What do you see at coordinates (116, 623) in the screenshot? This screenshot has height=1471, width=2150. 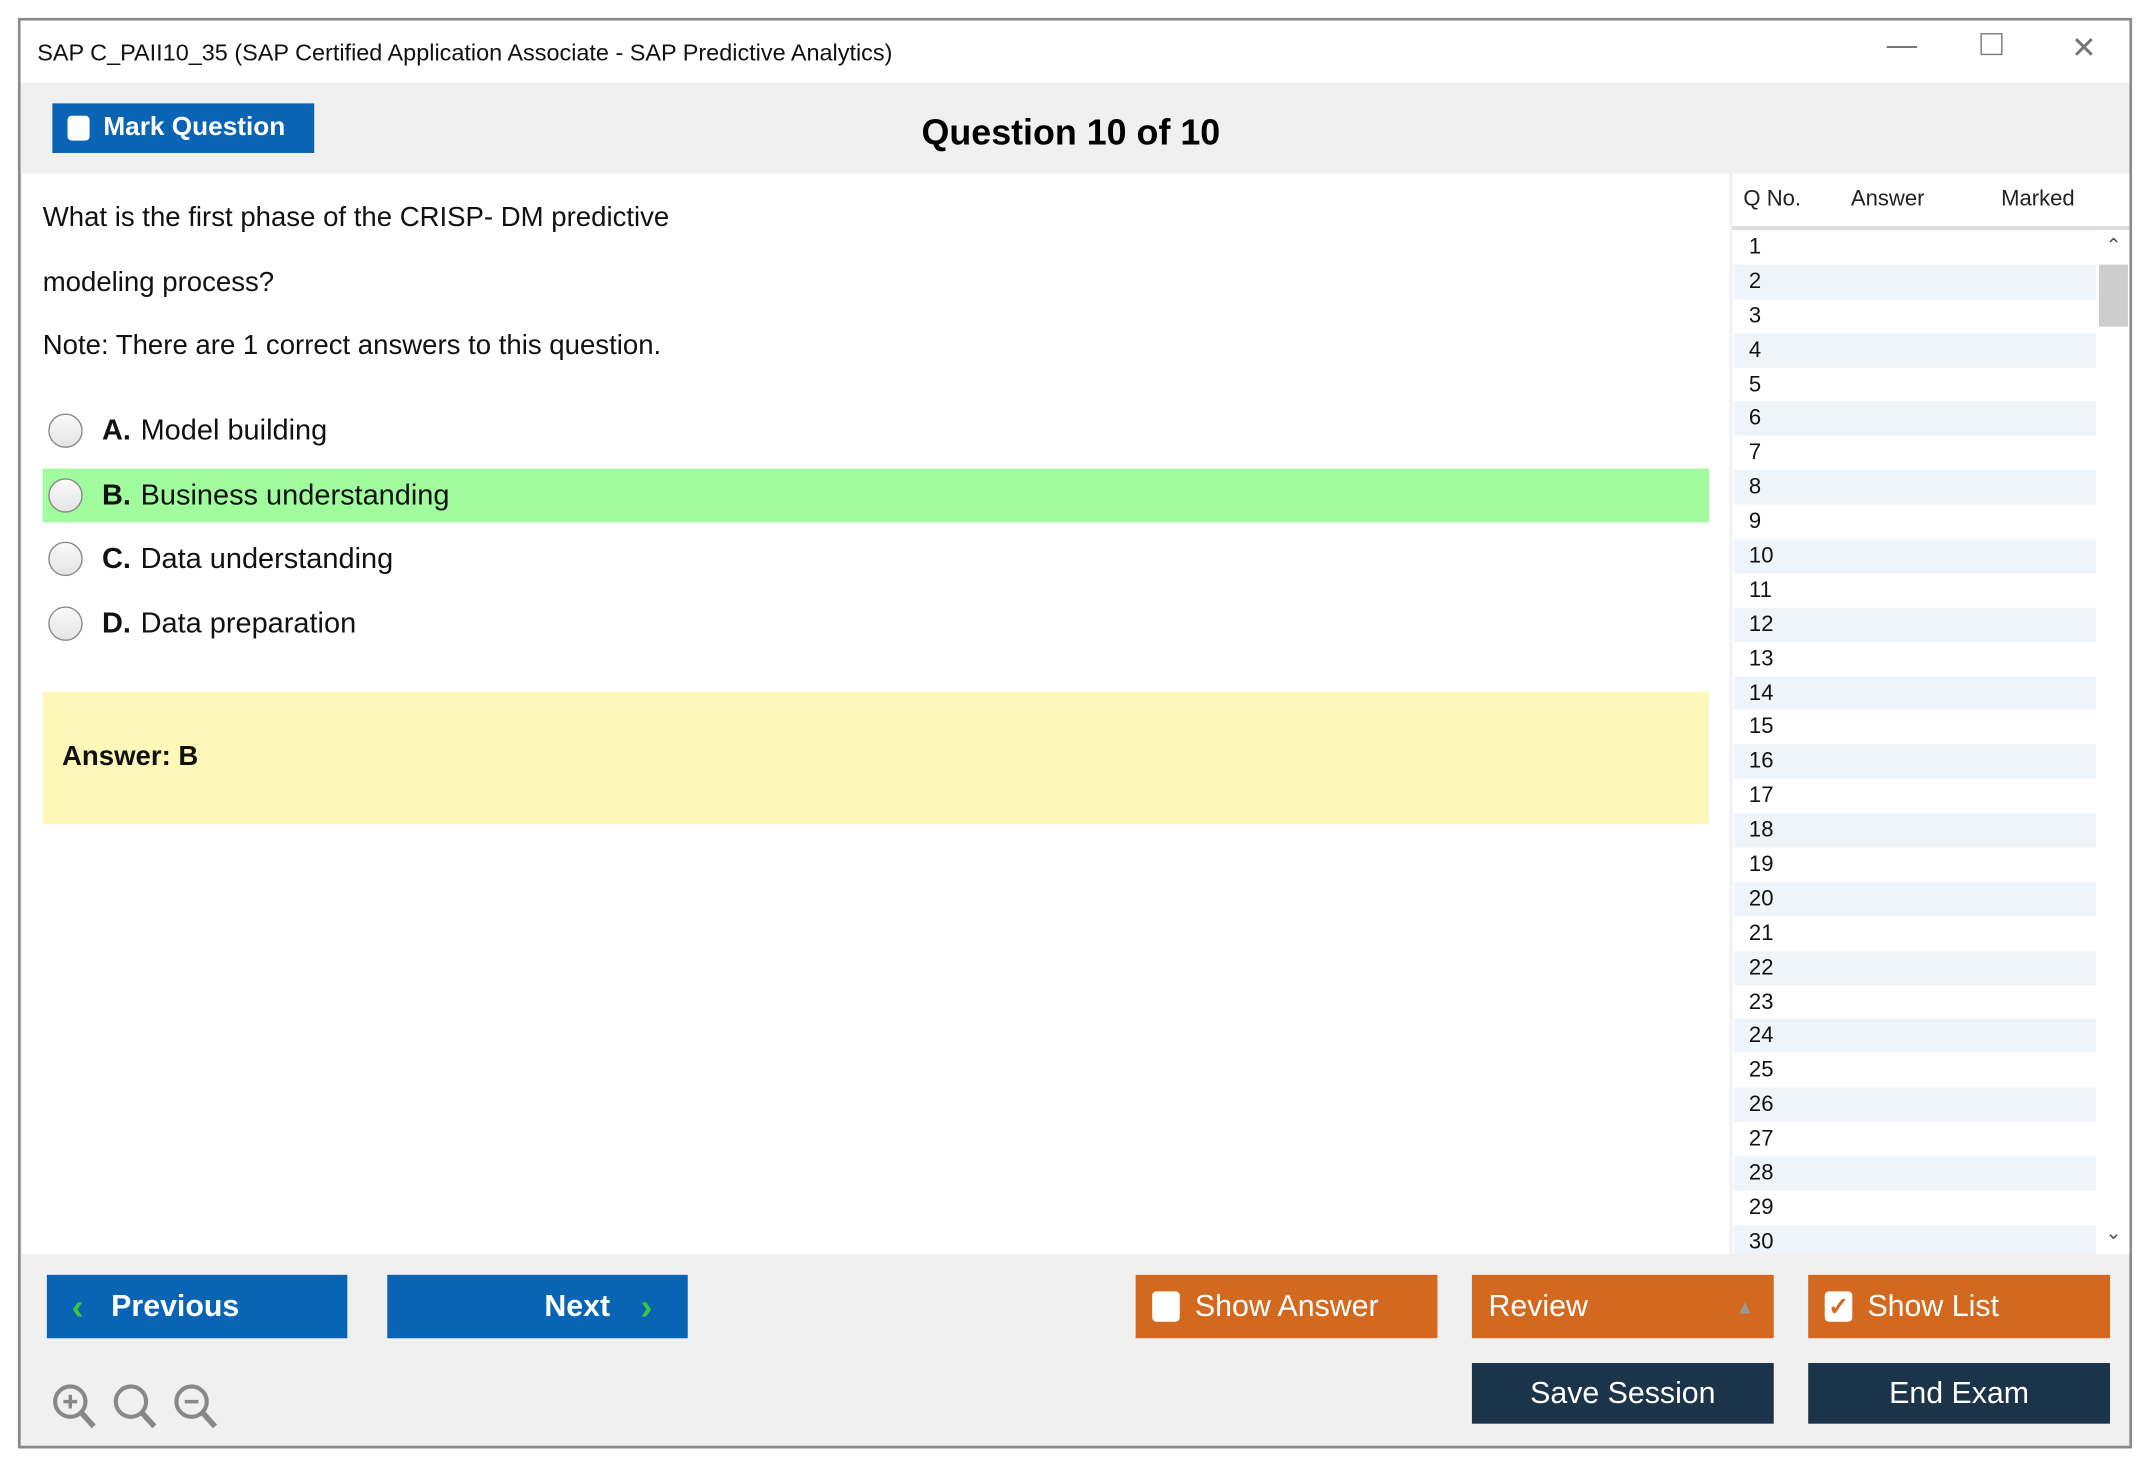 I see `option-letter: D.` at bounding box center [116, 623].